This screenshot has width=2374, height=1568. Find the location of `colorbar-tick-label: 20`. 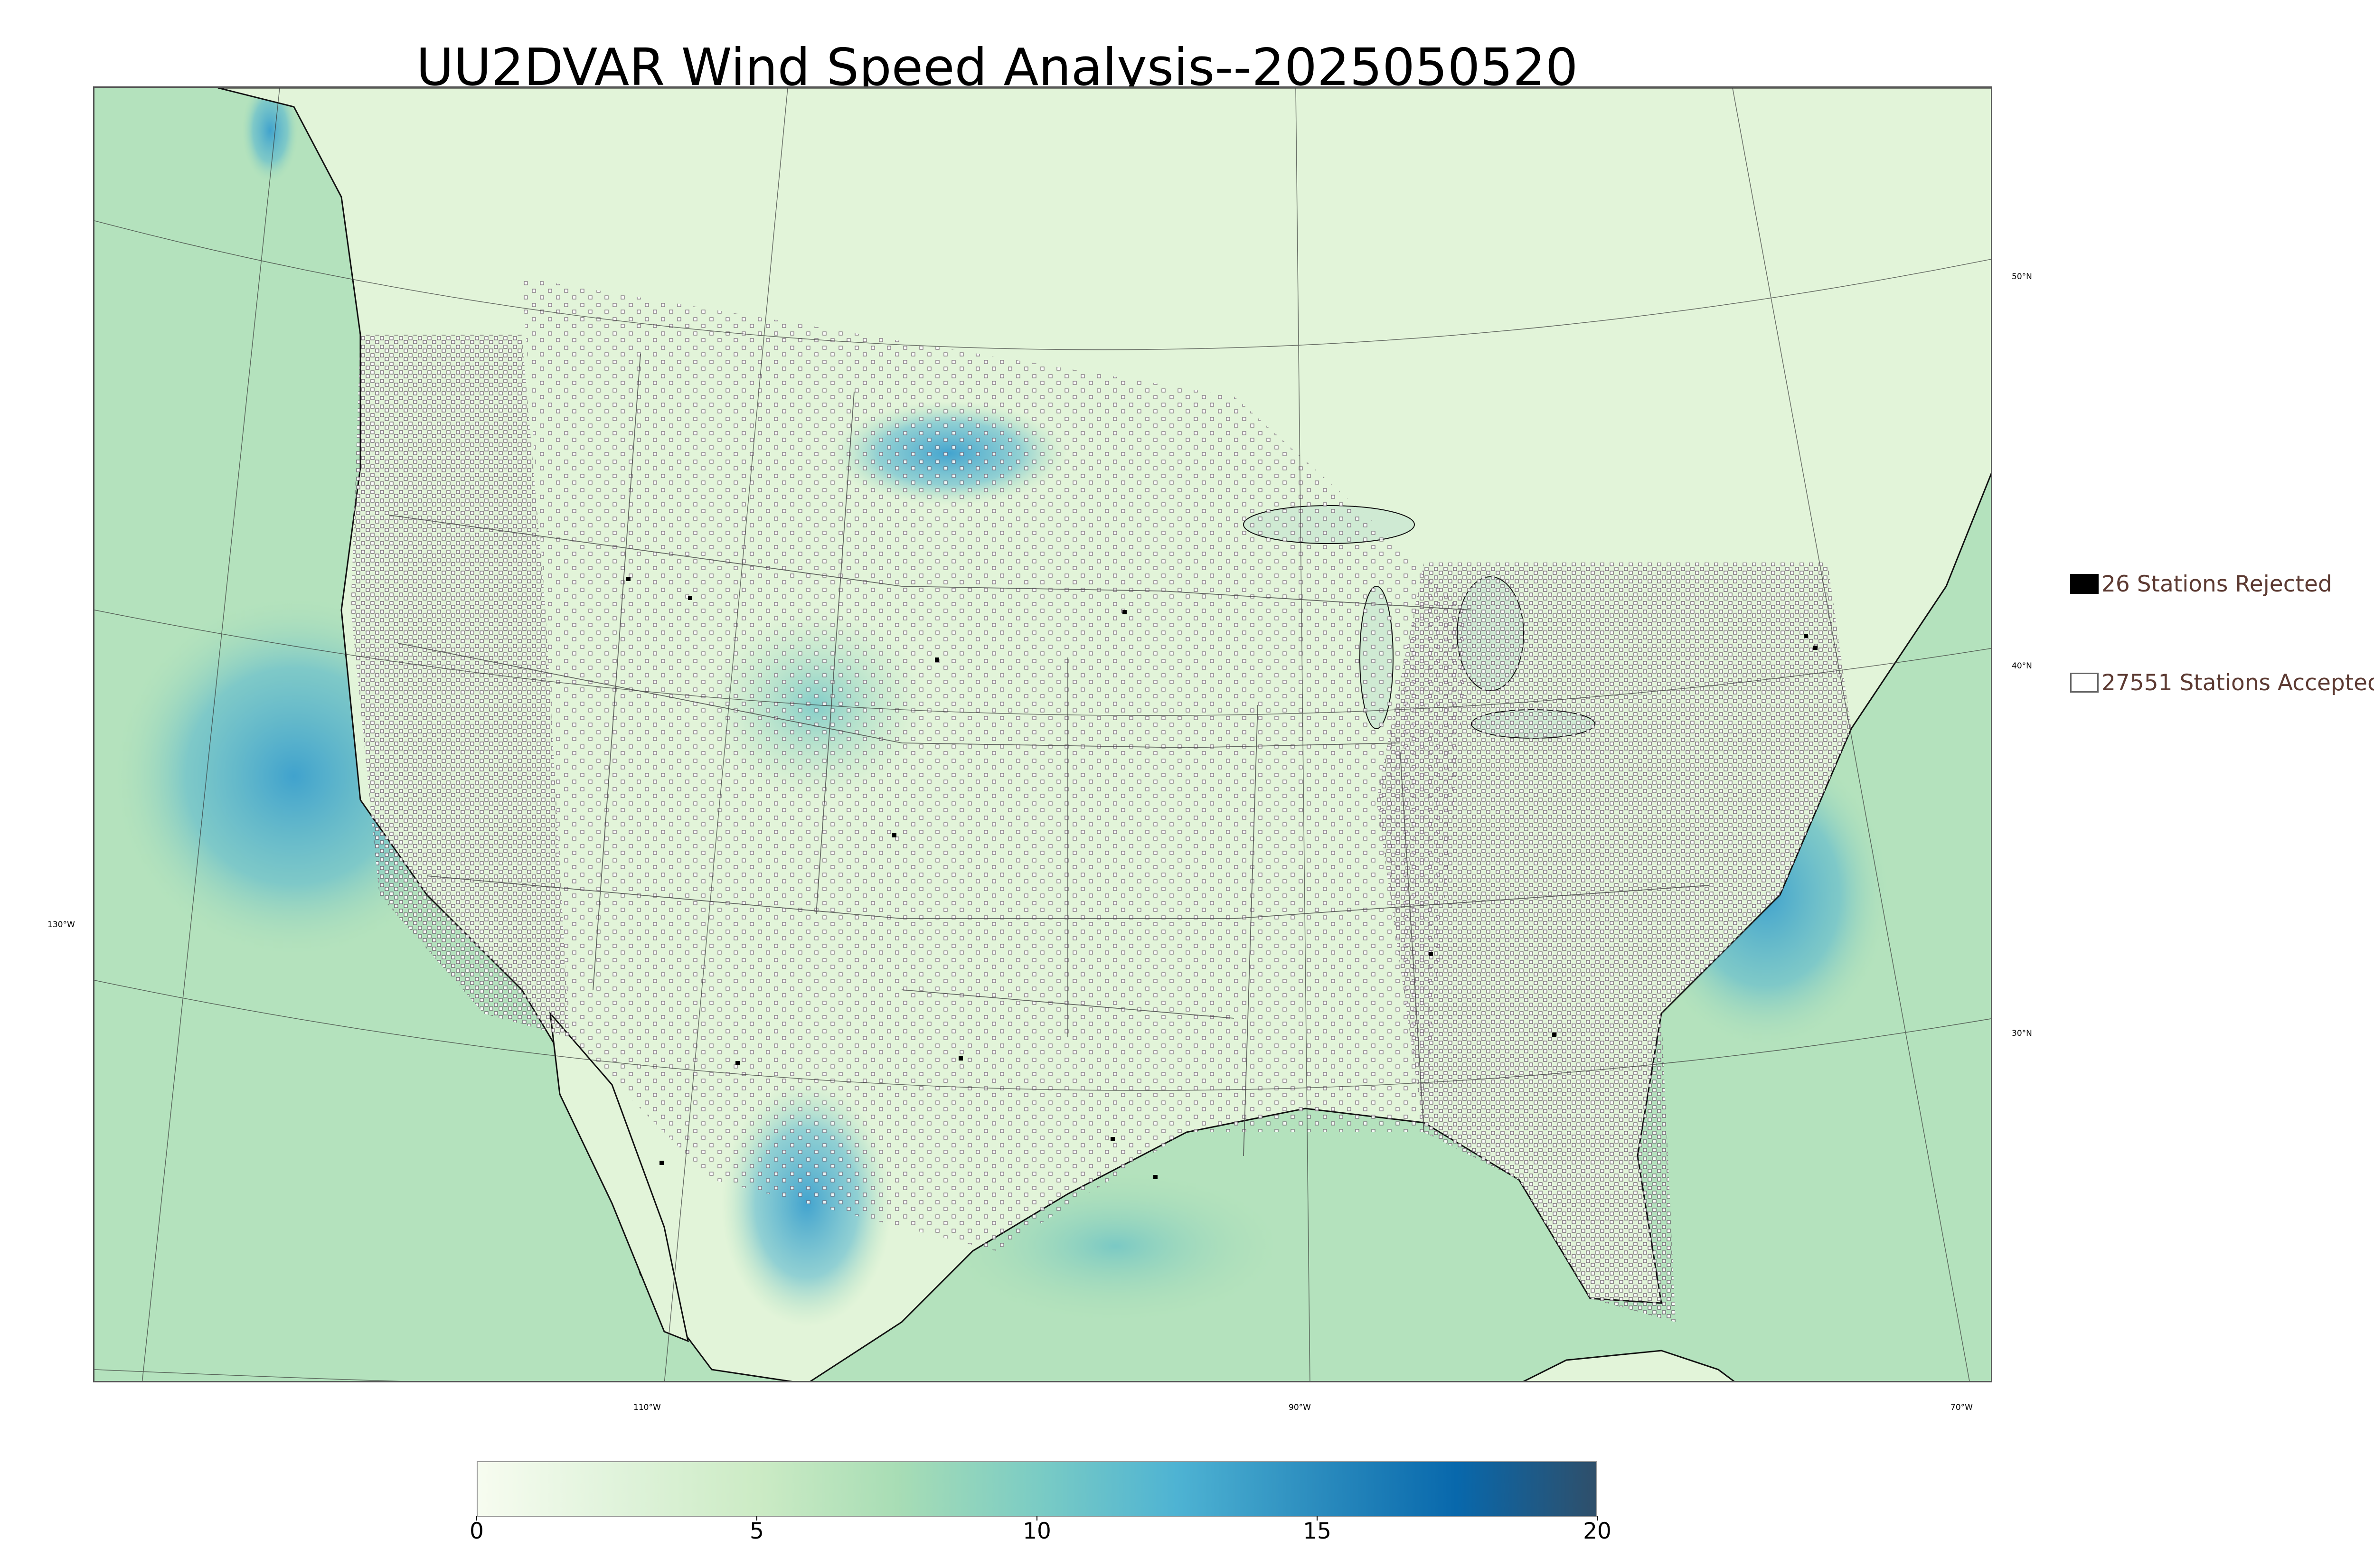

colorbar-tick-label: 20 is located at coordinates (1597, 1531).